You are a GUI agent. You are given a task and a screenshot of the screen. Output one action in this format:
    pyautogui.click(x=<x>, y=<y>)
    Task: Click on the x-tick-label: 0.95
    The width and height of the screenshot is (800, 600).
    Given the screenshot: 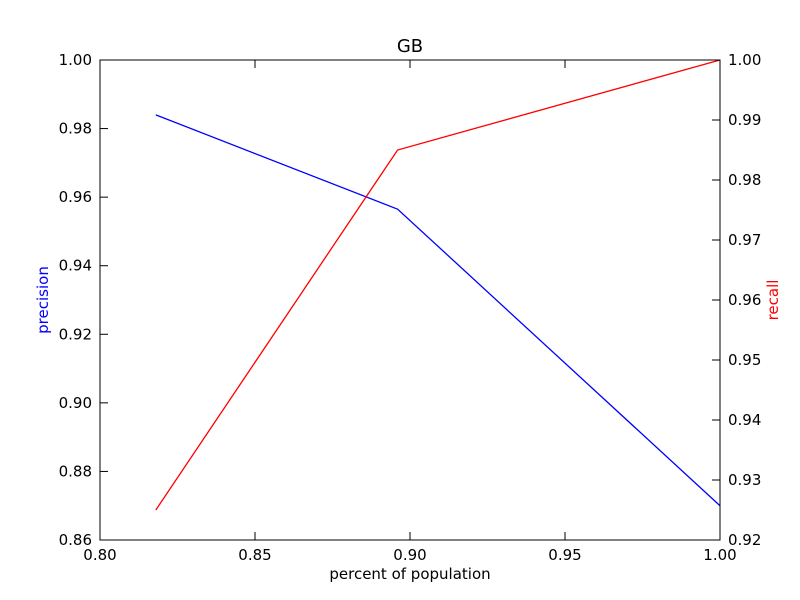 What is the action you would take?
    pyautogui.click(x=564, y=555)
    